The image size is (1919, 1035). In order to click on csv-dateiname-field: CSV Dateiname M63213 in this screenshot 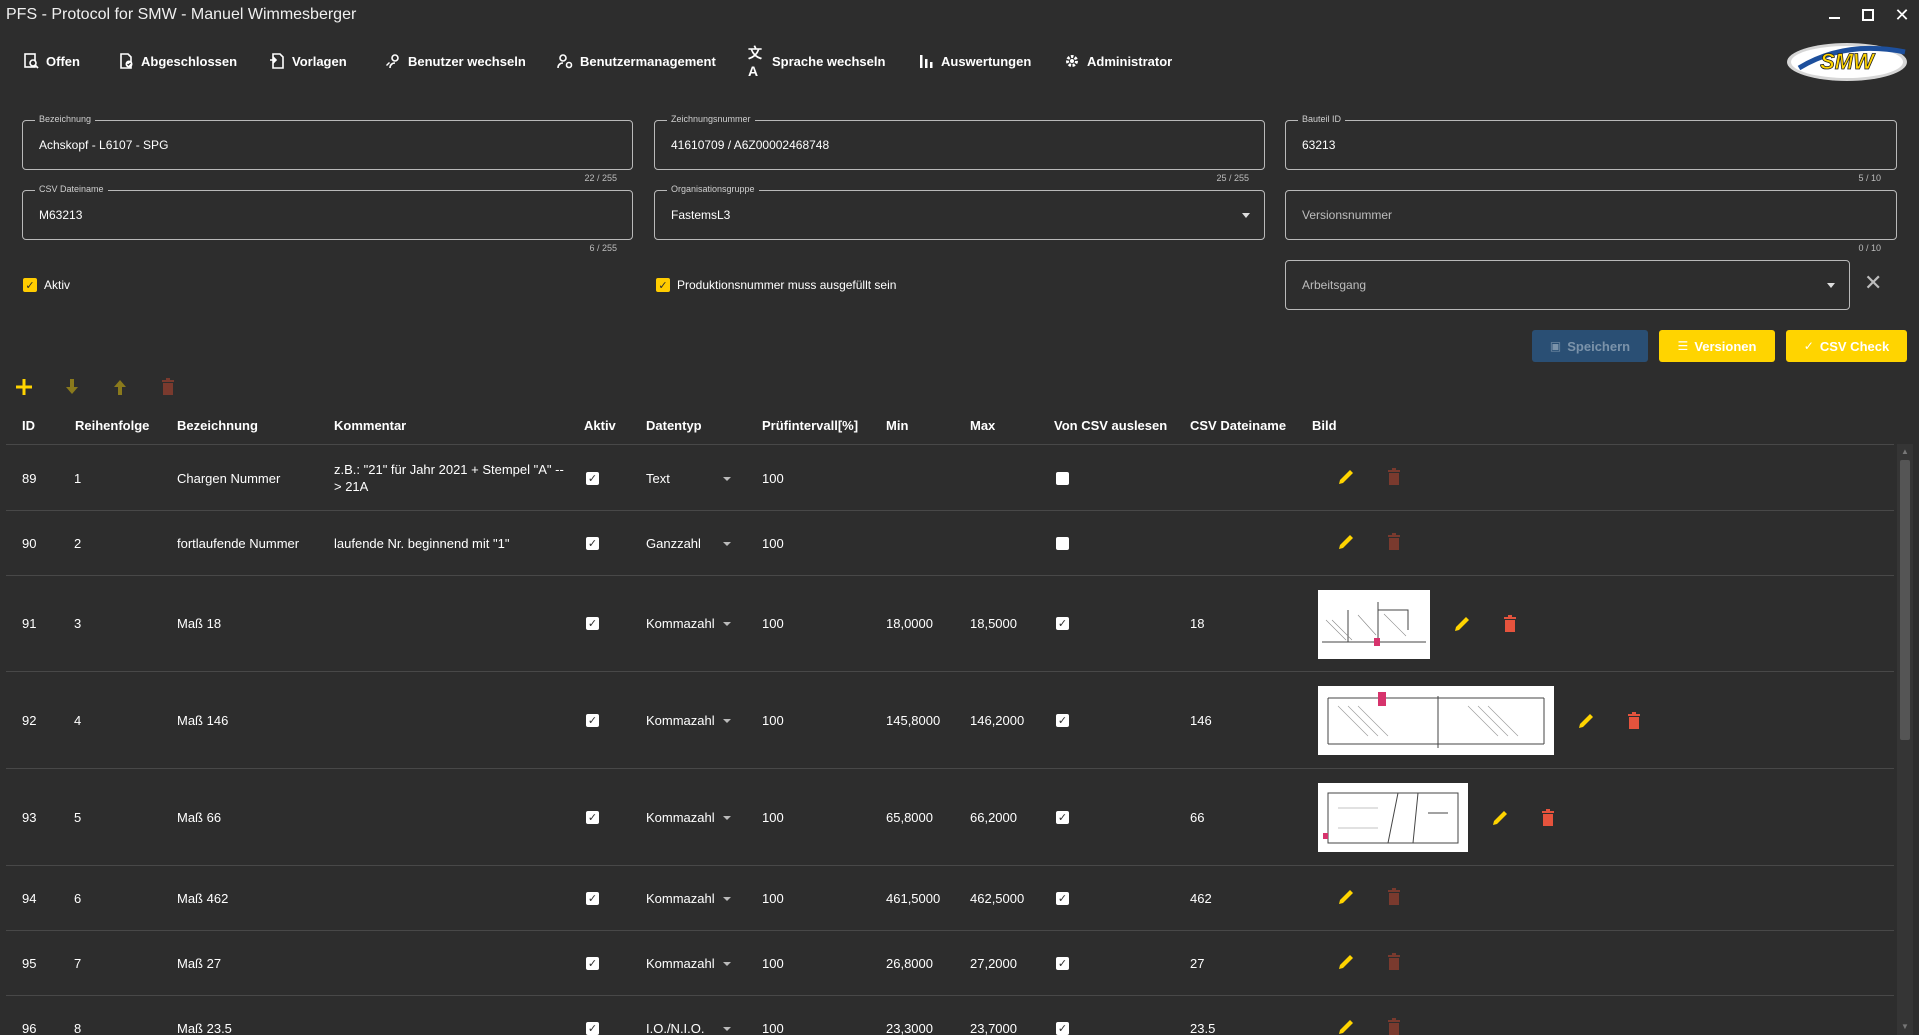, I will do `click(327, 212)`.